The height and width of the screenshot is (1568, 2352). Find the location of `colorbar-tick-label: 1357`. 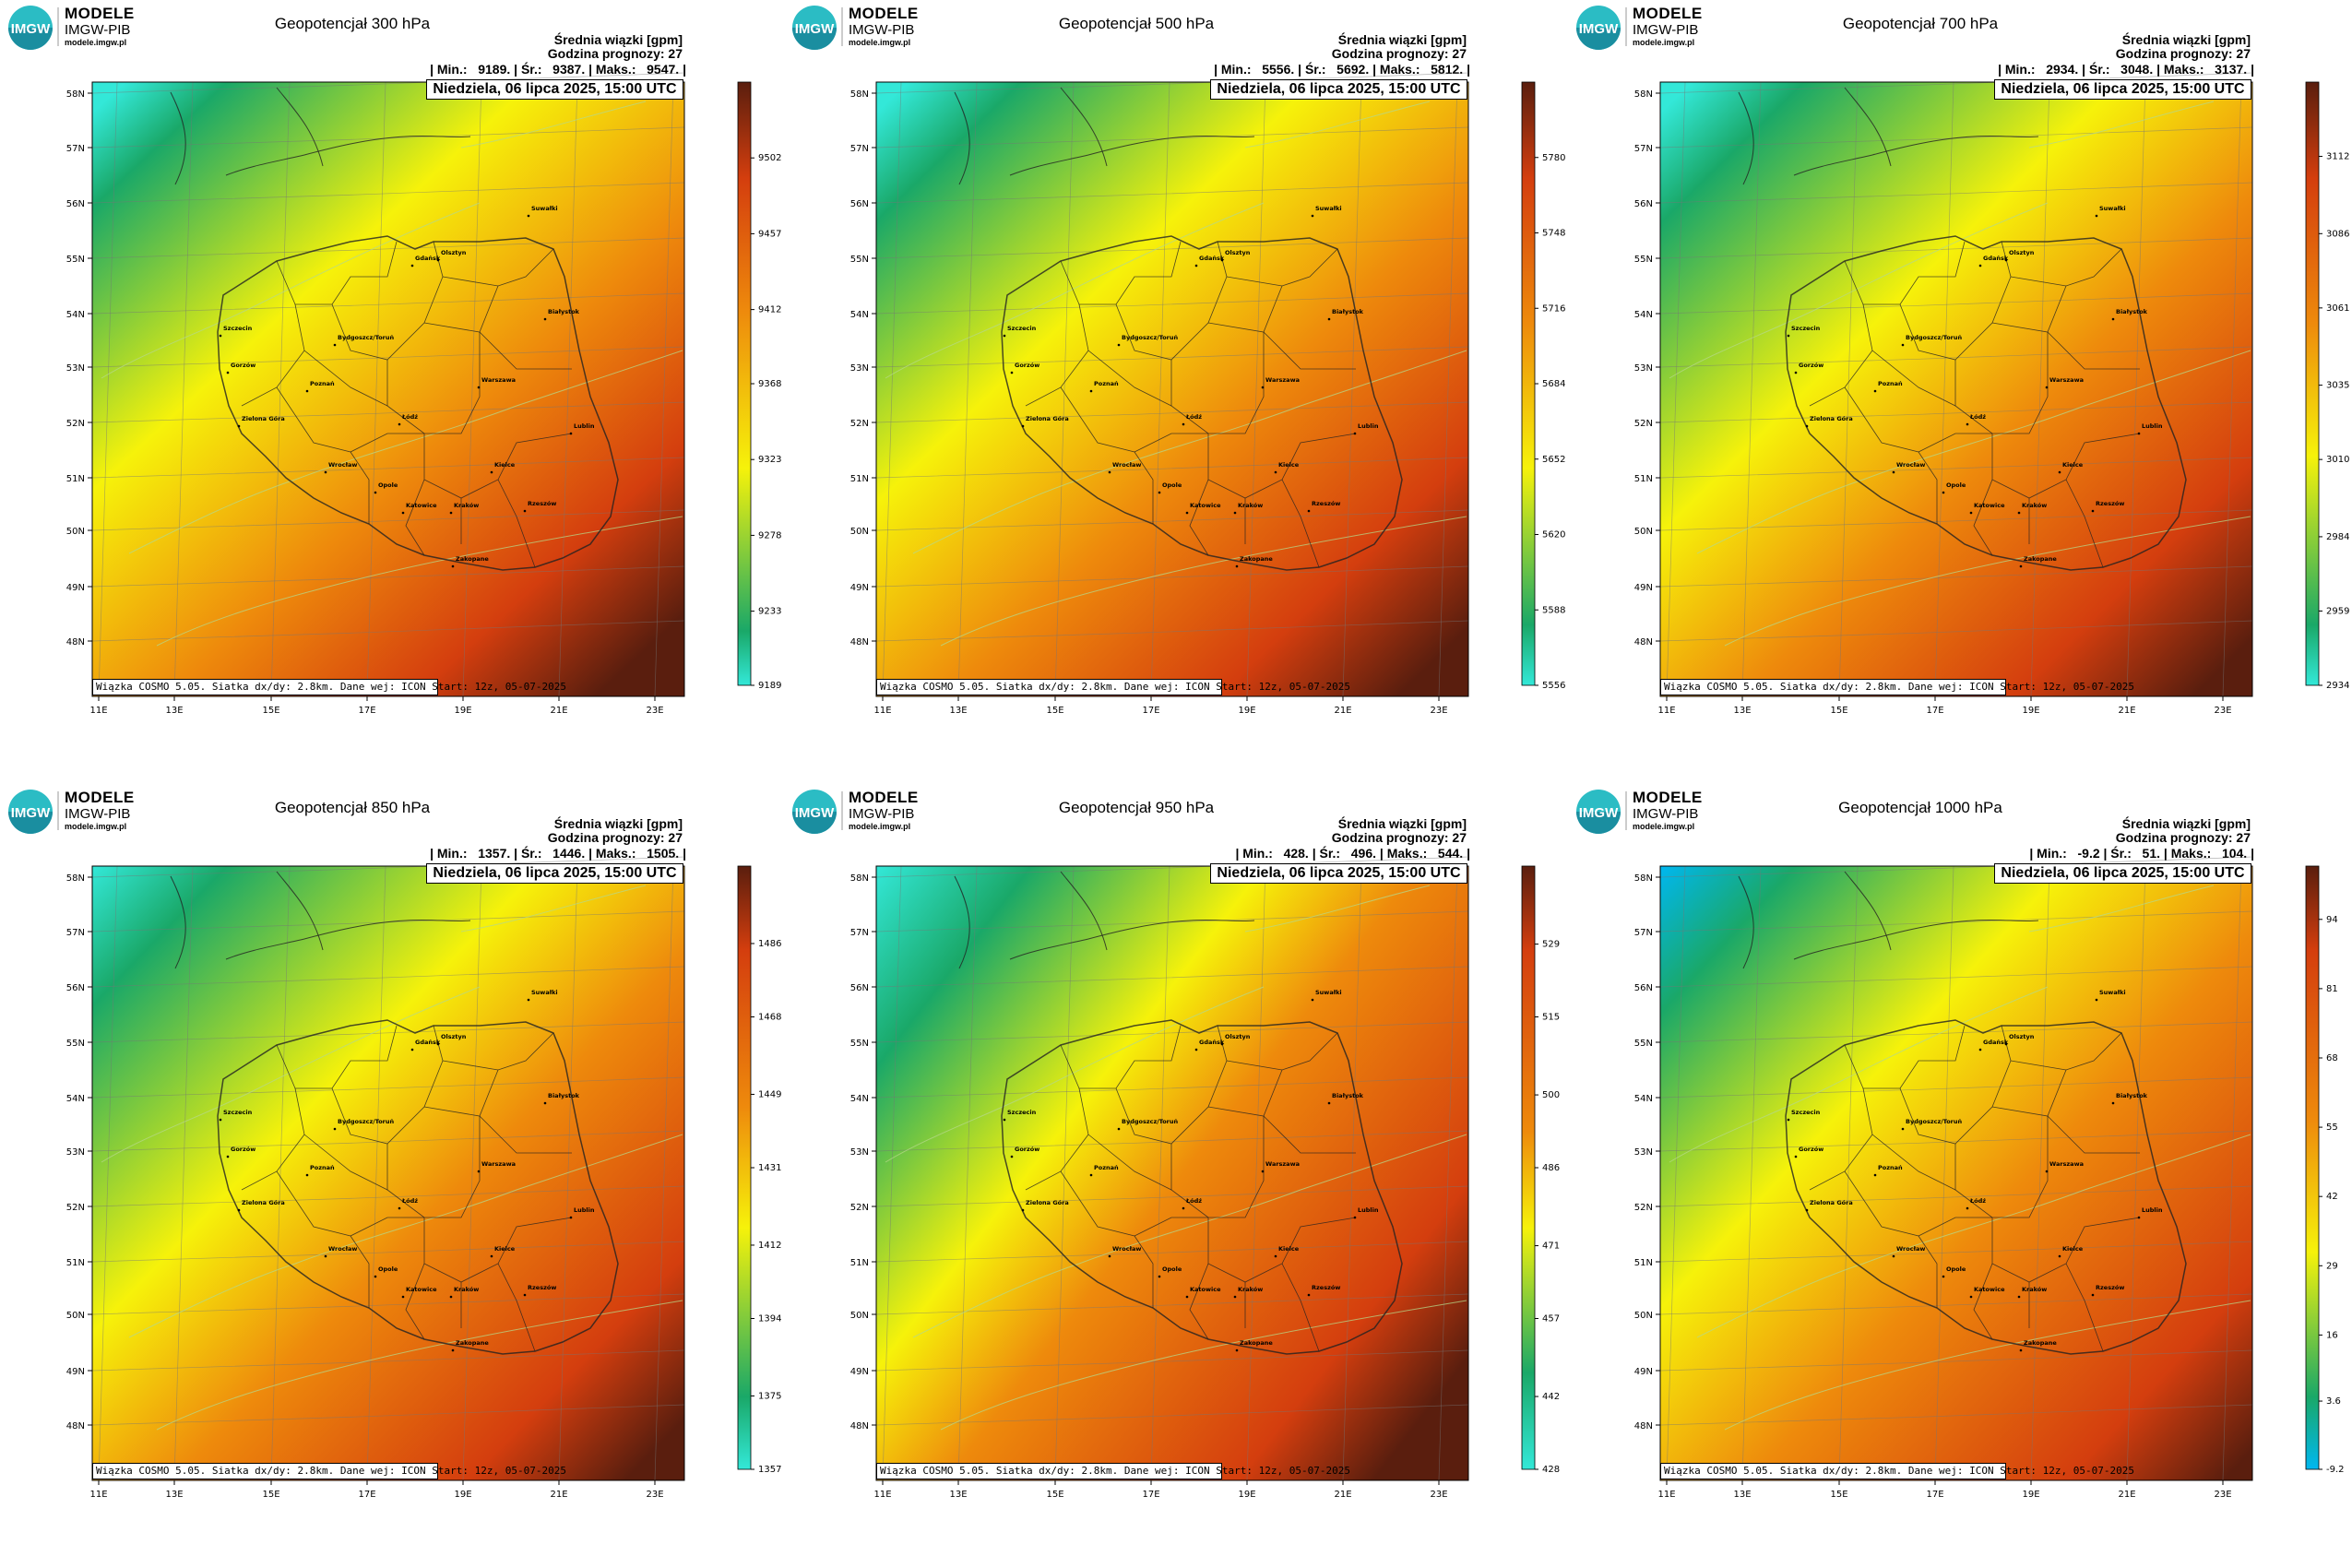

colorbar-tick-label: 1357 is located at coordinates (769, 1470).